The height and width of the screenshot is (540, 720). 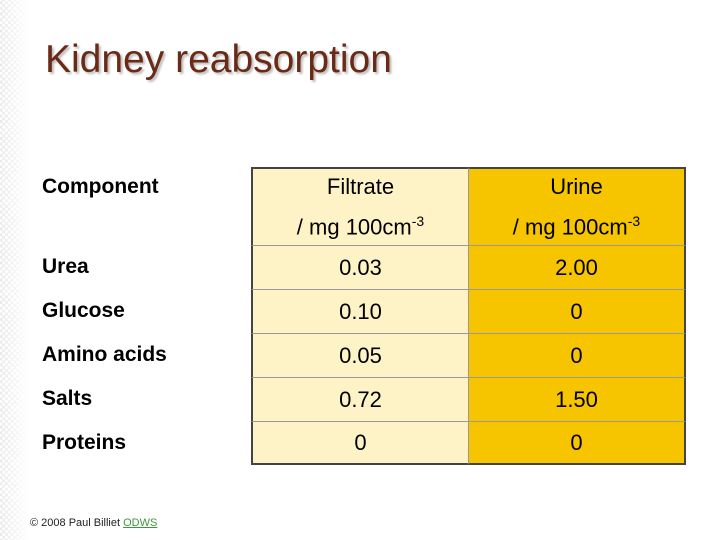 I want to click on value-cell: 0.72, so click(x=359, y=399).